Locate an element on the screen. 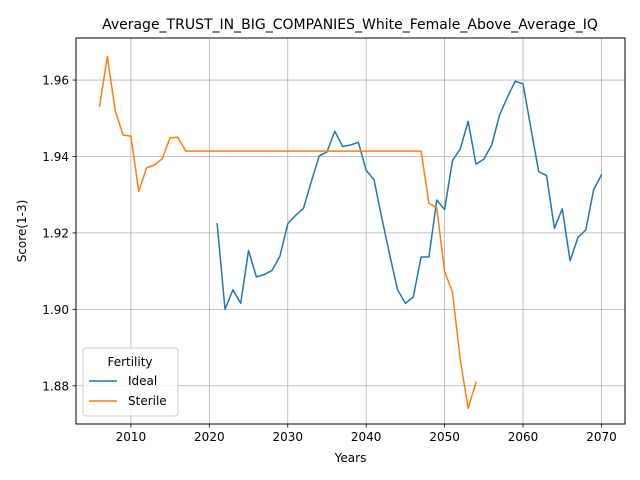  x-tick-label: 2060 is located at coordinates (523, 437).